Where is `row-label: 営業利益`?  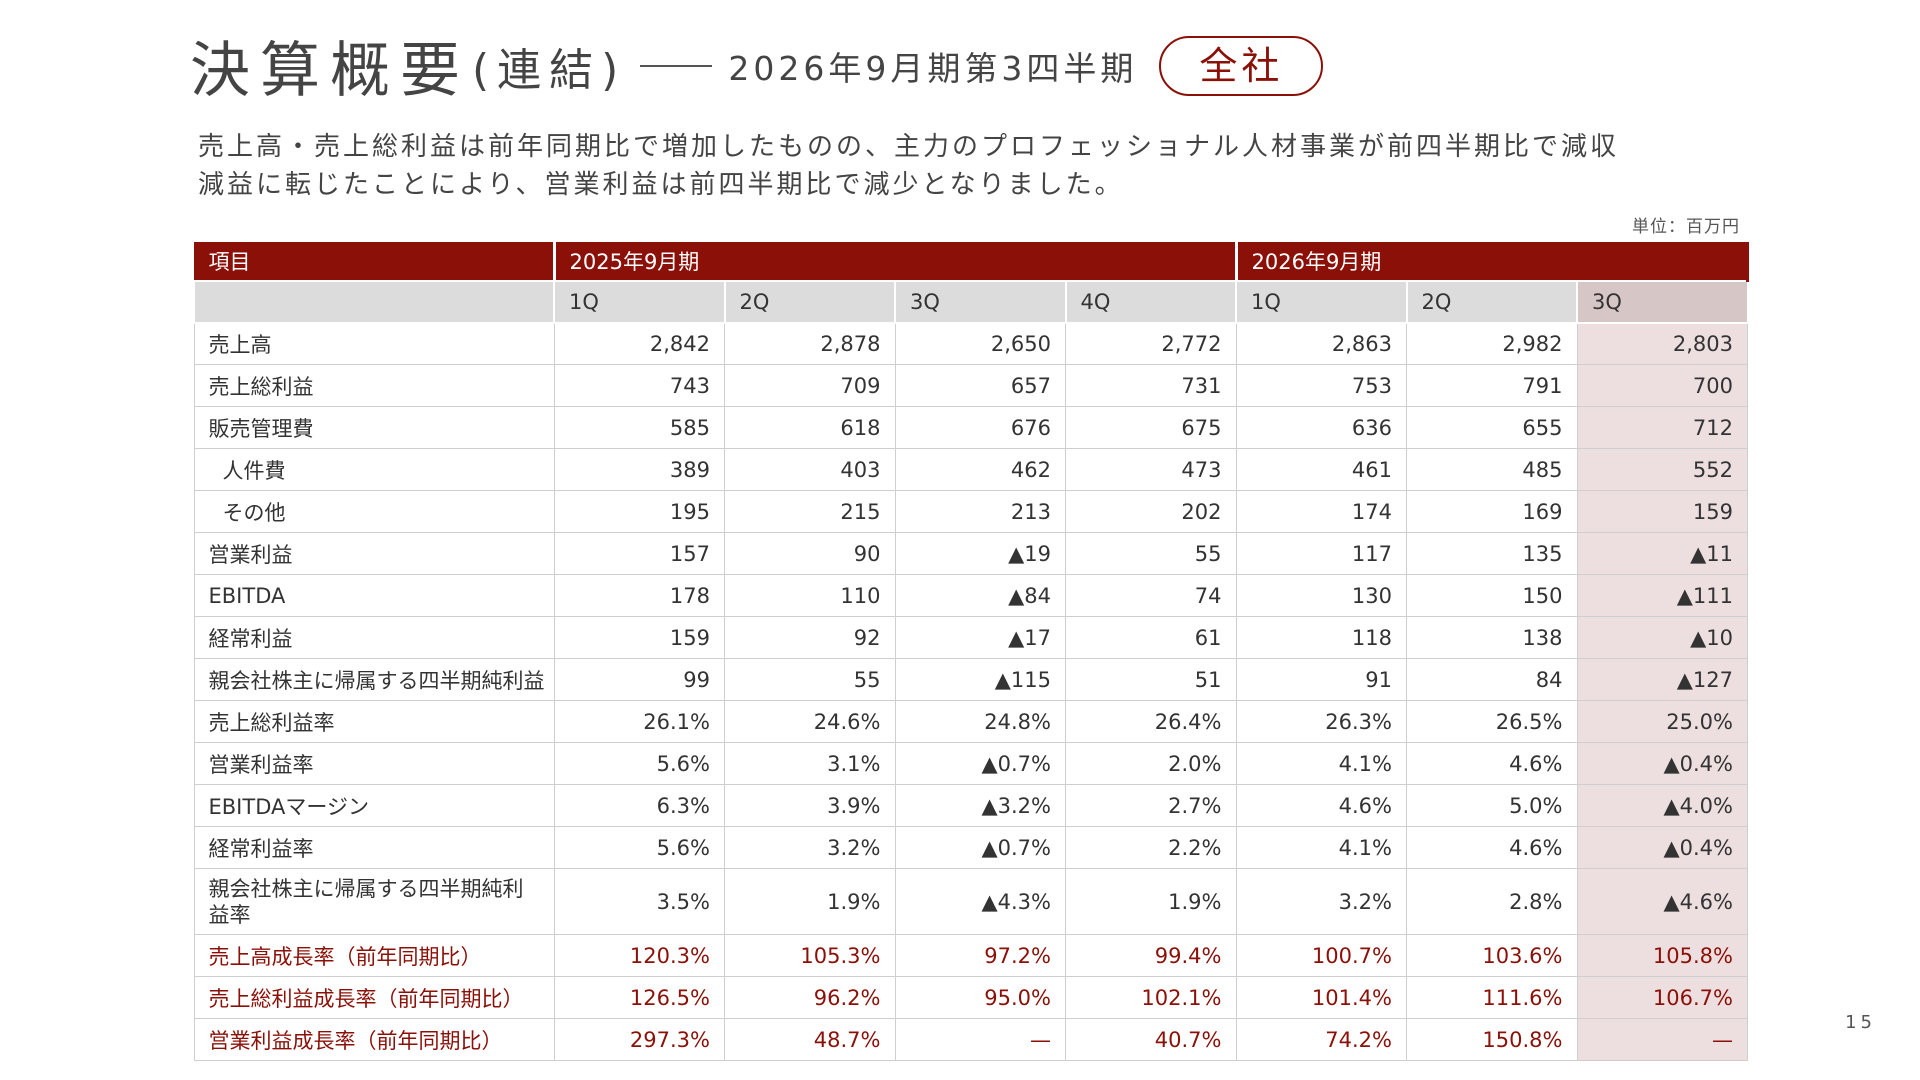 row-label: 営業利益 is located at coordinates (374, 553).